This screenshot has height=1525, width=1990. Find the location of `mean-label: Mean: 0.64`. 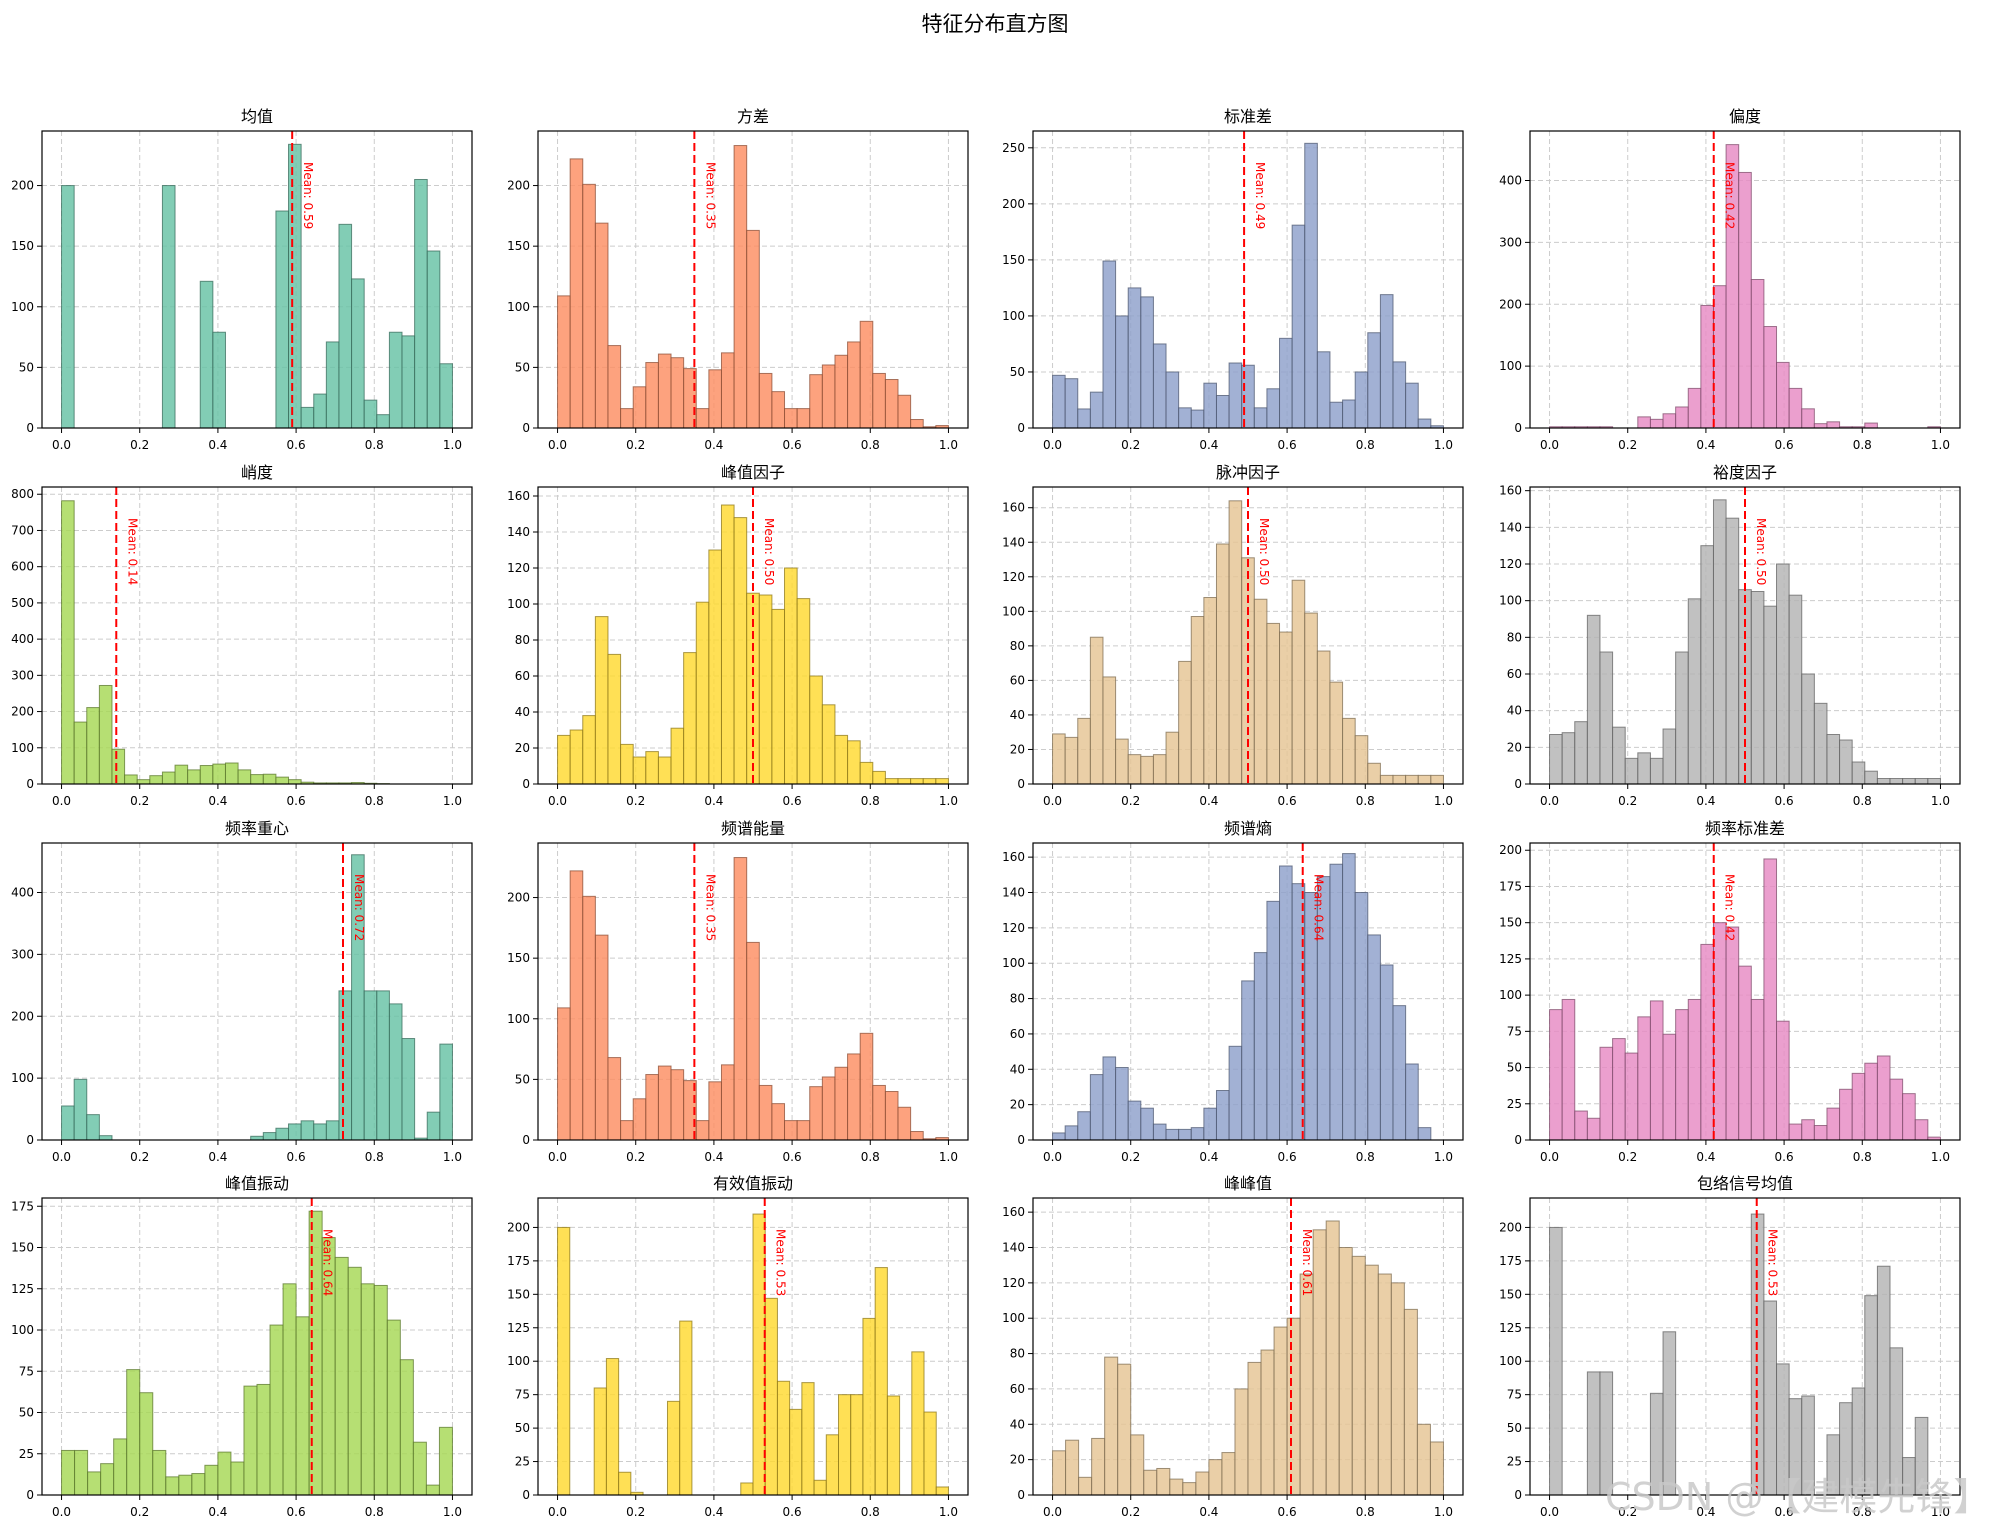

mean-label: Mean: 0.64 is located at coordinates (1319, 907).